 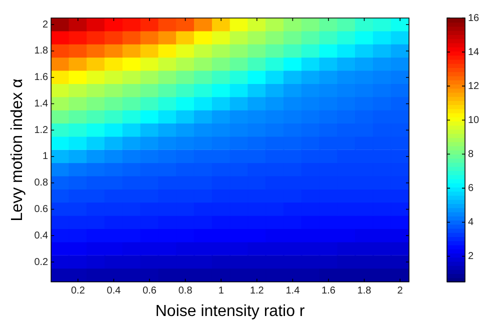 What do you see at coordinates (41, 130) in the screenshot?
I see `y-tick-label: 1.2` at bounding box center [41, 130].